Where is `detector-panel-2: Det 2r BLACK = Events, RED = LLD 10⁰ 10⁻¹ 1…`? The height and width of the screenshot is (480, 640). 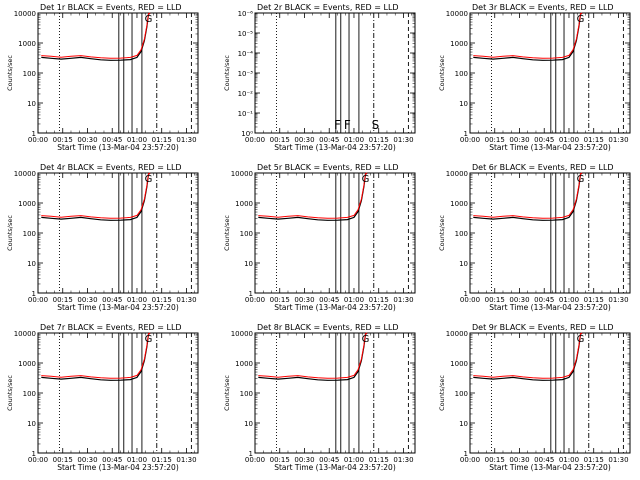 detector-panel-2: Det 2r BLACK = Events, RED = LLD 10⁰ 10⁻¹ 1… is located at coordinates (319, 77).